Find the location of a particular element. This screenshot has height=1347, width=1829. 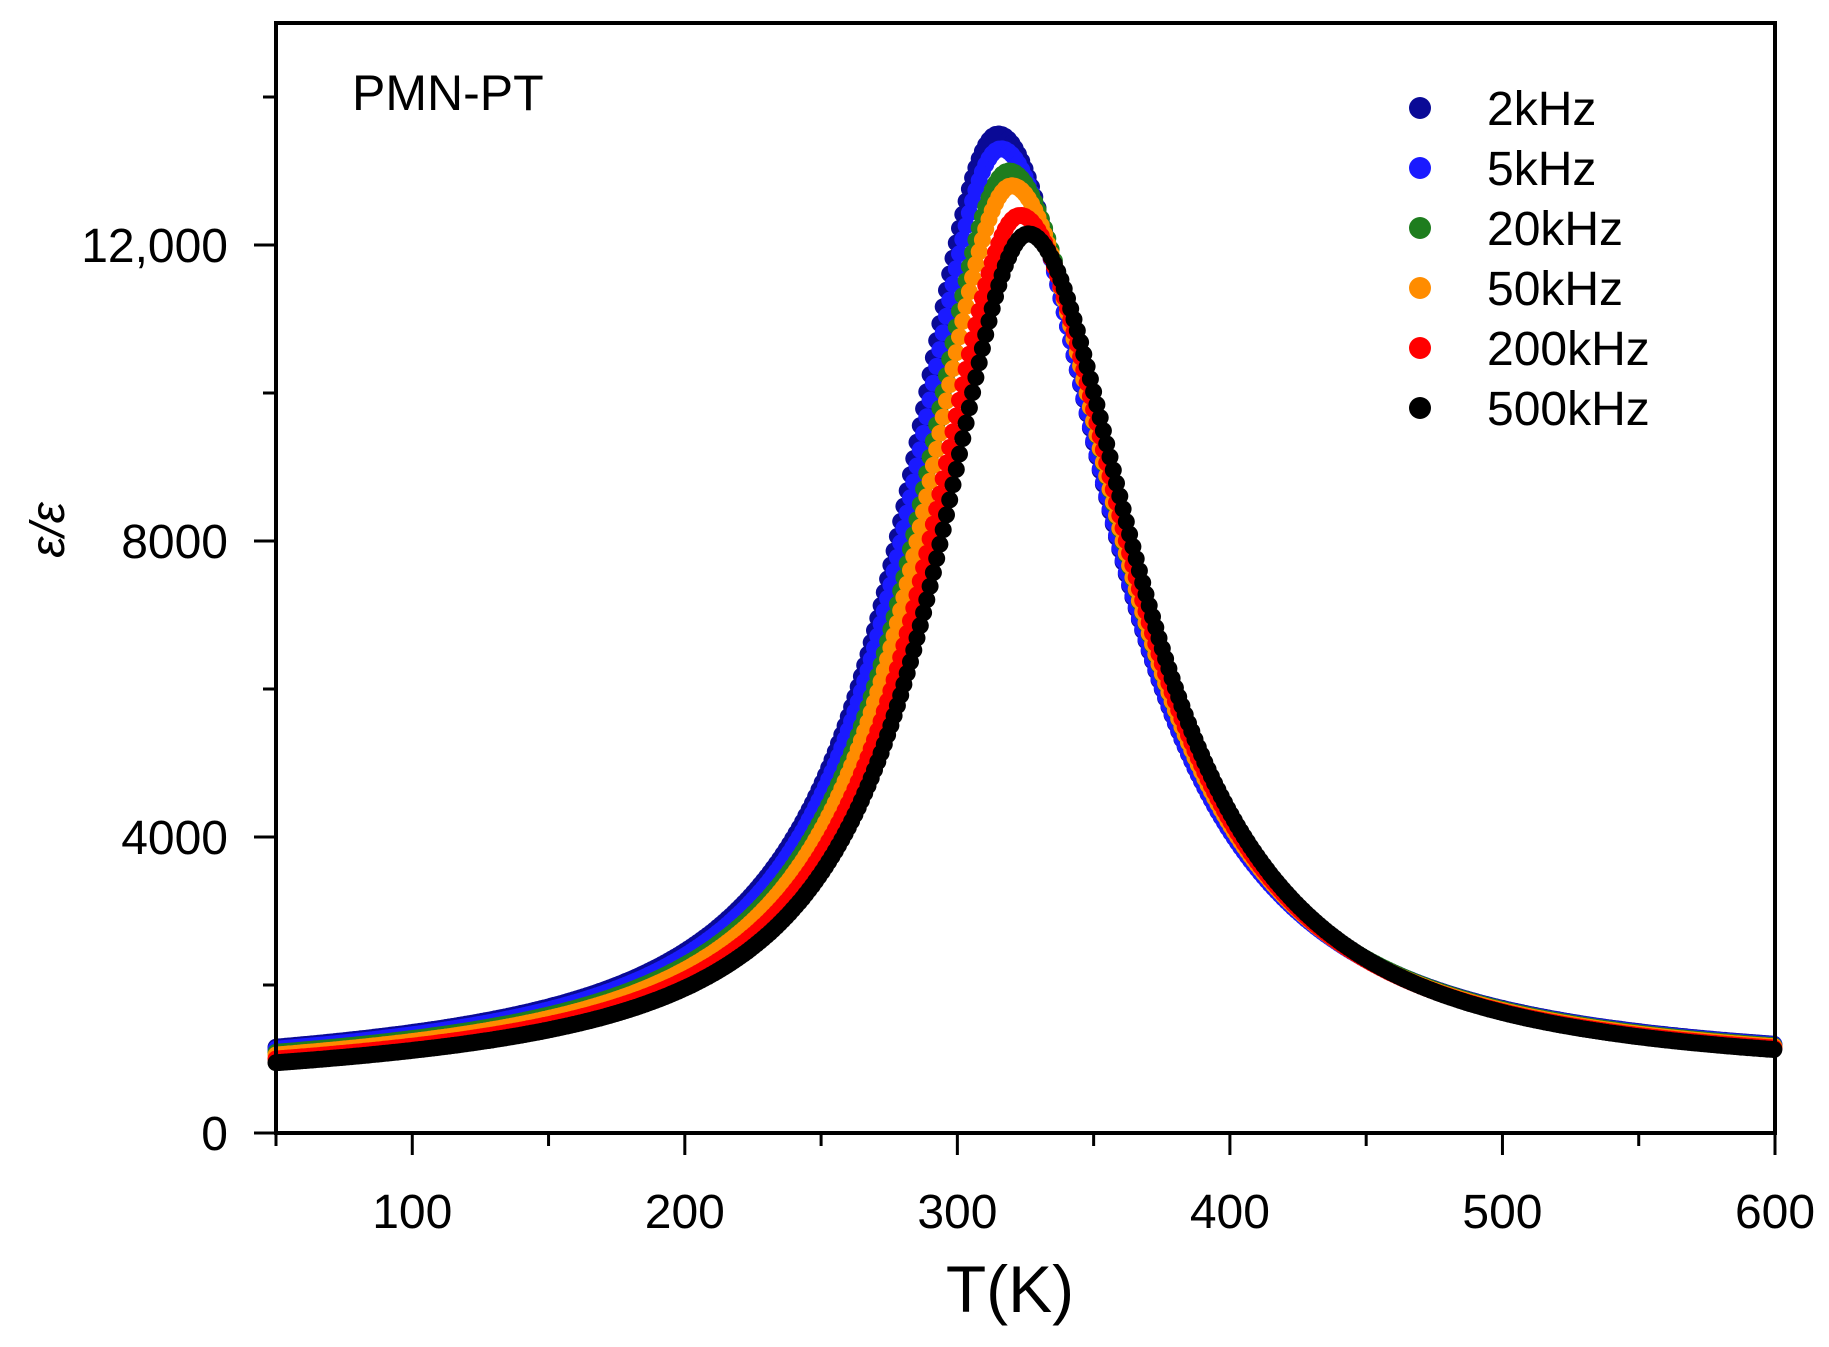

y-tick-label: 12,000 is located at coordinates (154, 246).